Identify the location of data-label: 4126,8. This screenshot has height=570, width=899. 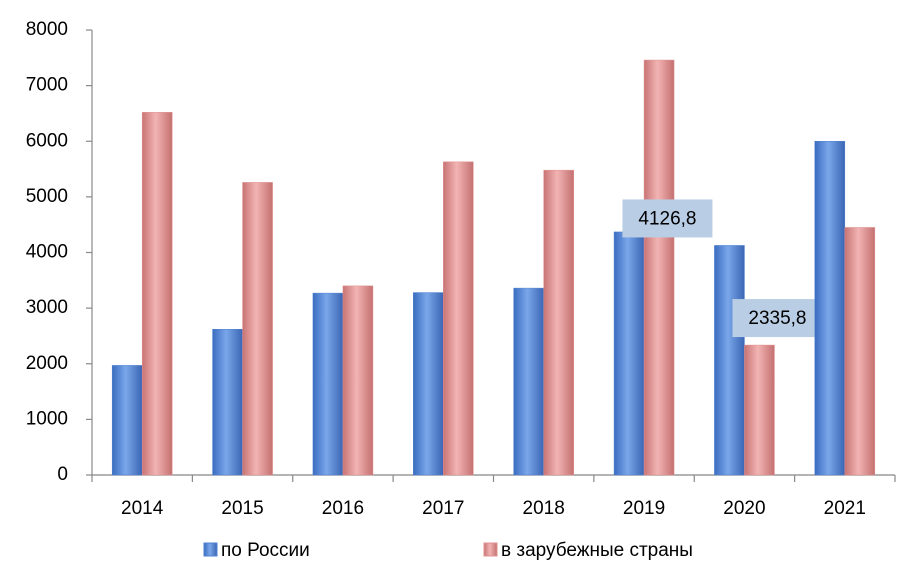
(667, 218).